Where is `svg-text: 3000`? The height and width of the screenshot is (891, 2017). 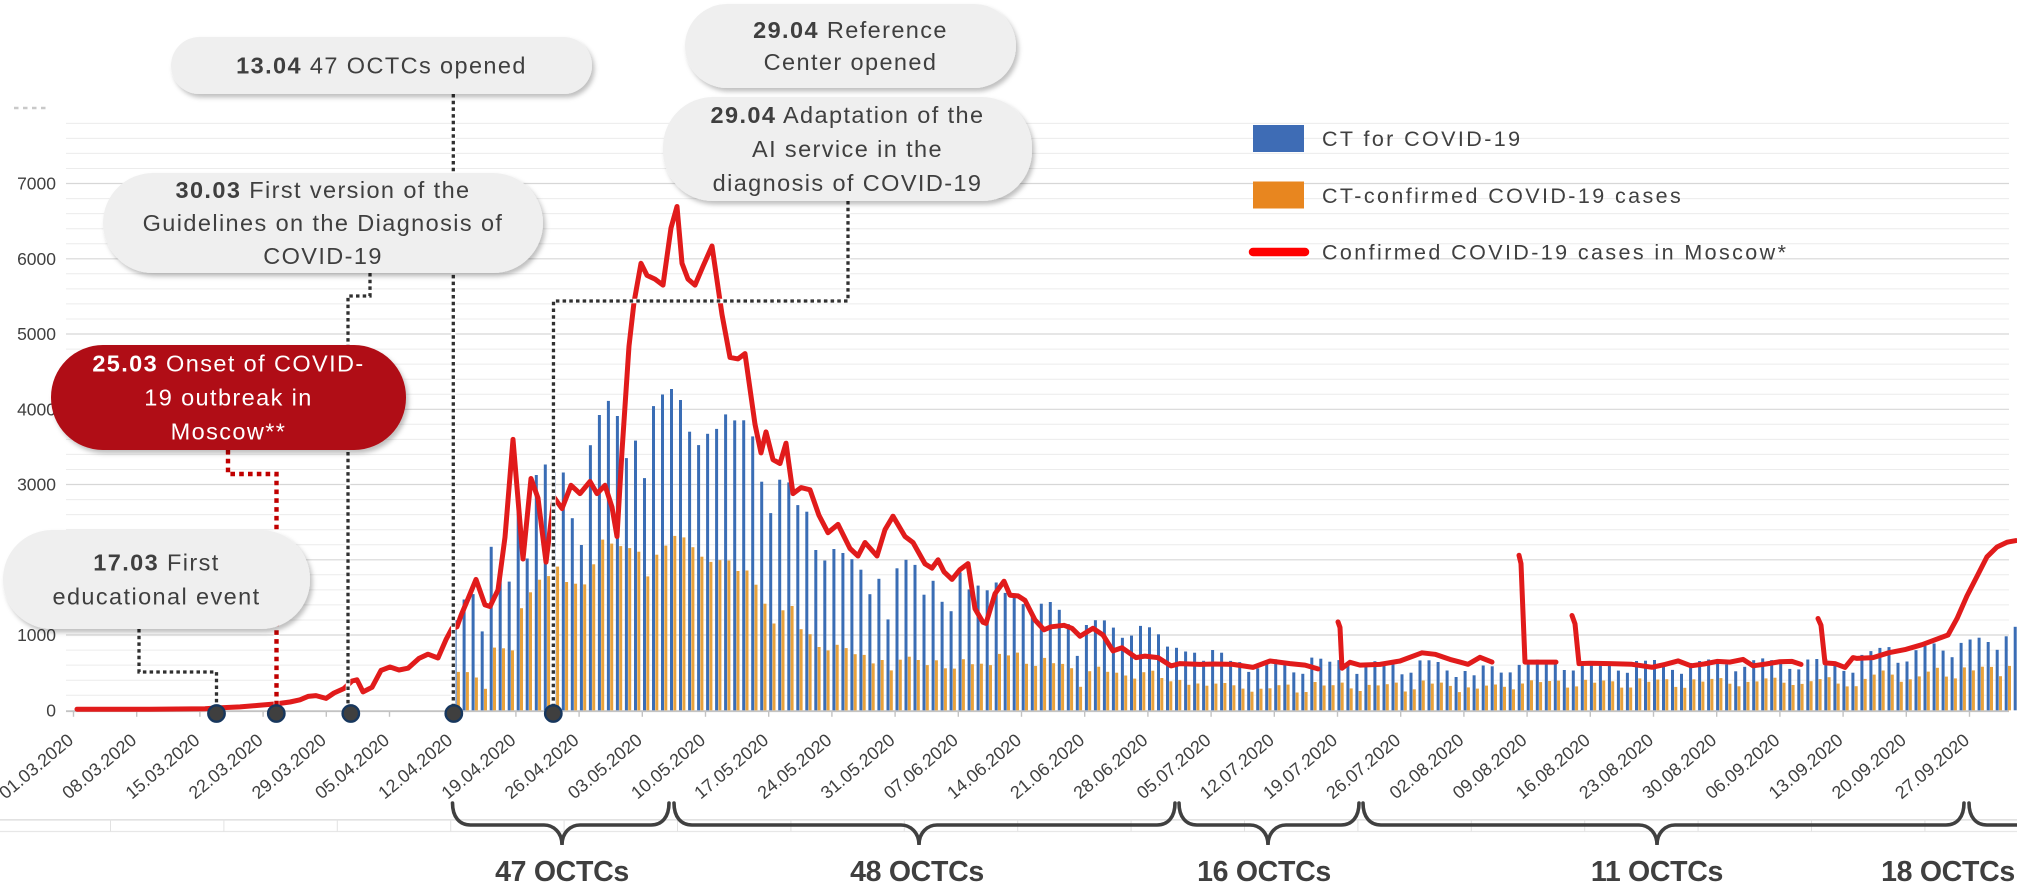
svg-text: 3000 is located at coordinates (36, 485).